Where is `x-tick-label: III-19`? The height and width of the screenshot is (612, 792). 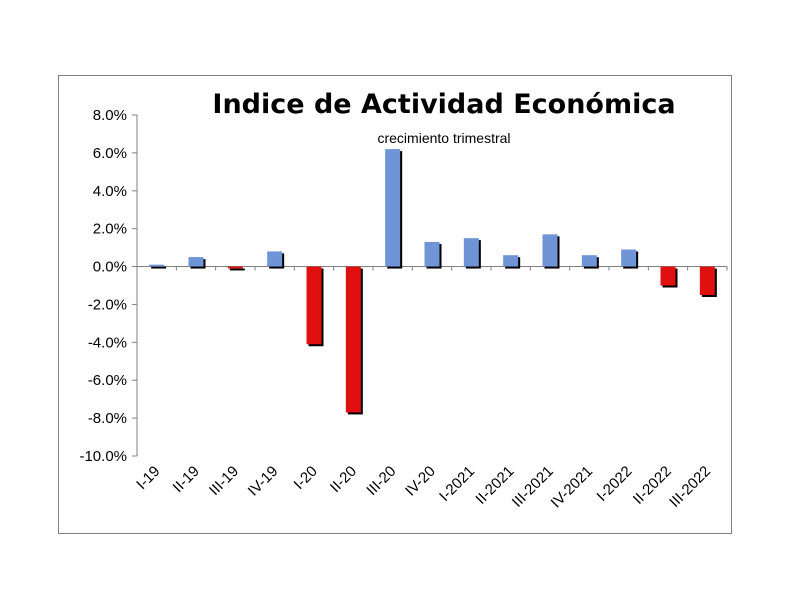
x-tick-label: III-19 is located at coordinates (224, 481).